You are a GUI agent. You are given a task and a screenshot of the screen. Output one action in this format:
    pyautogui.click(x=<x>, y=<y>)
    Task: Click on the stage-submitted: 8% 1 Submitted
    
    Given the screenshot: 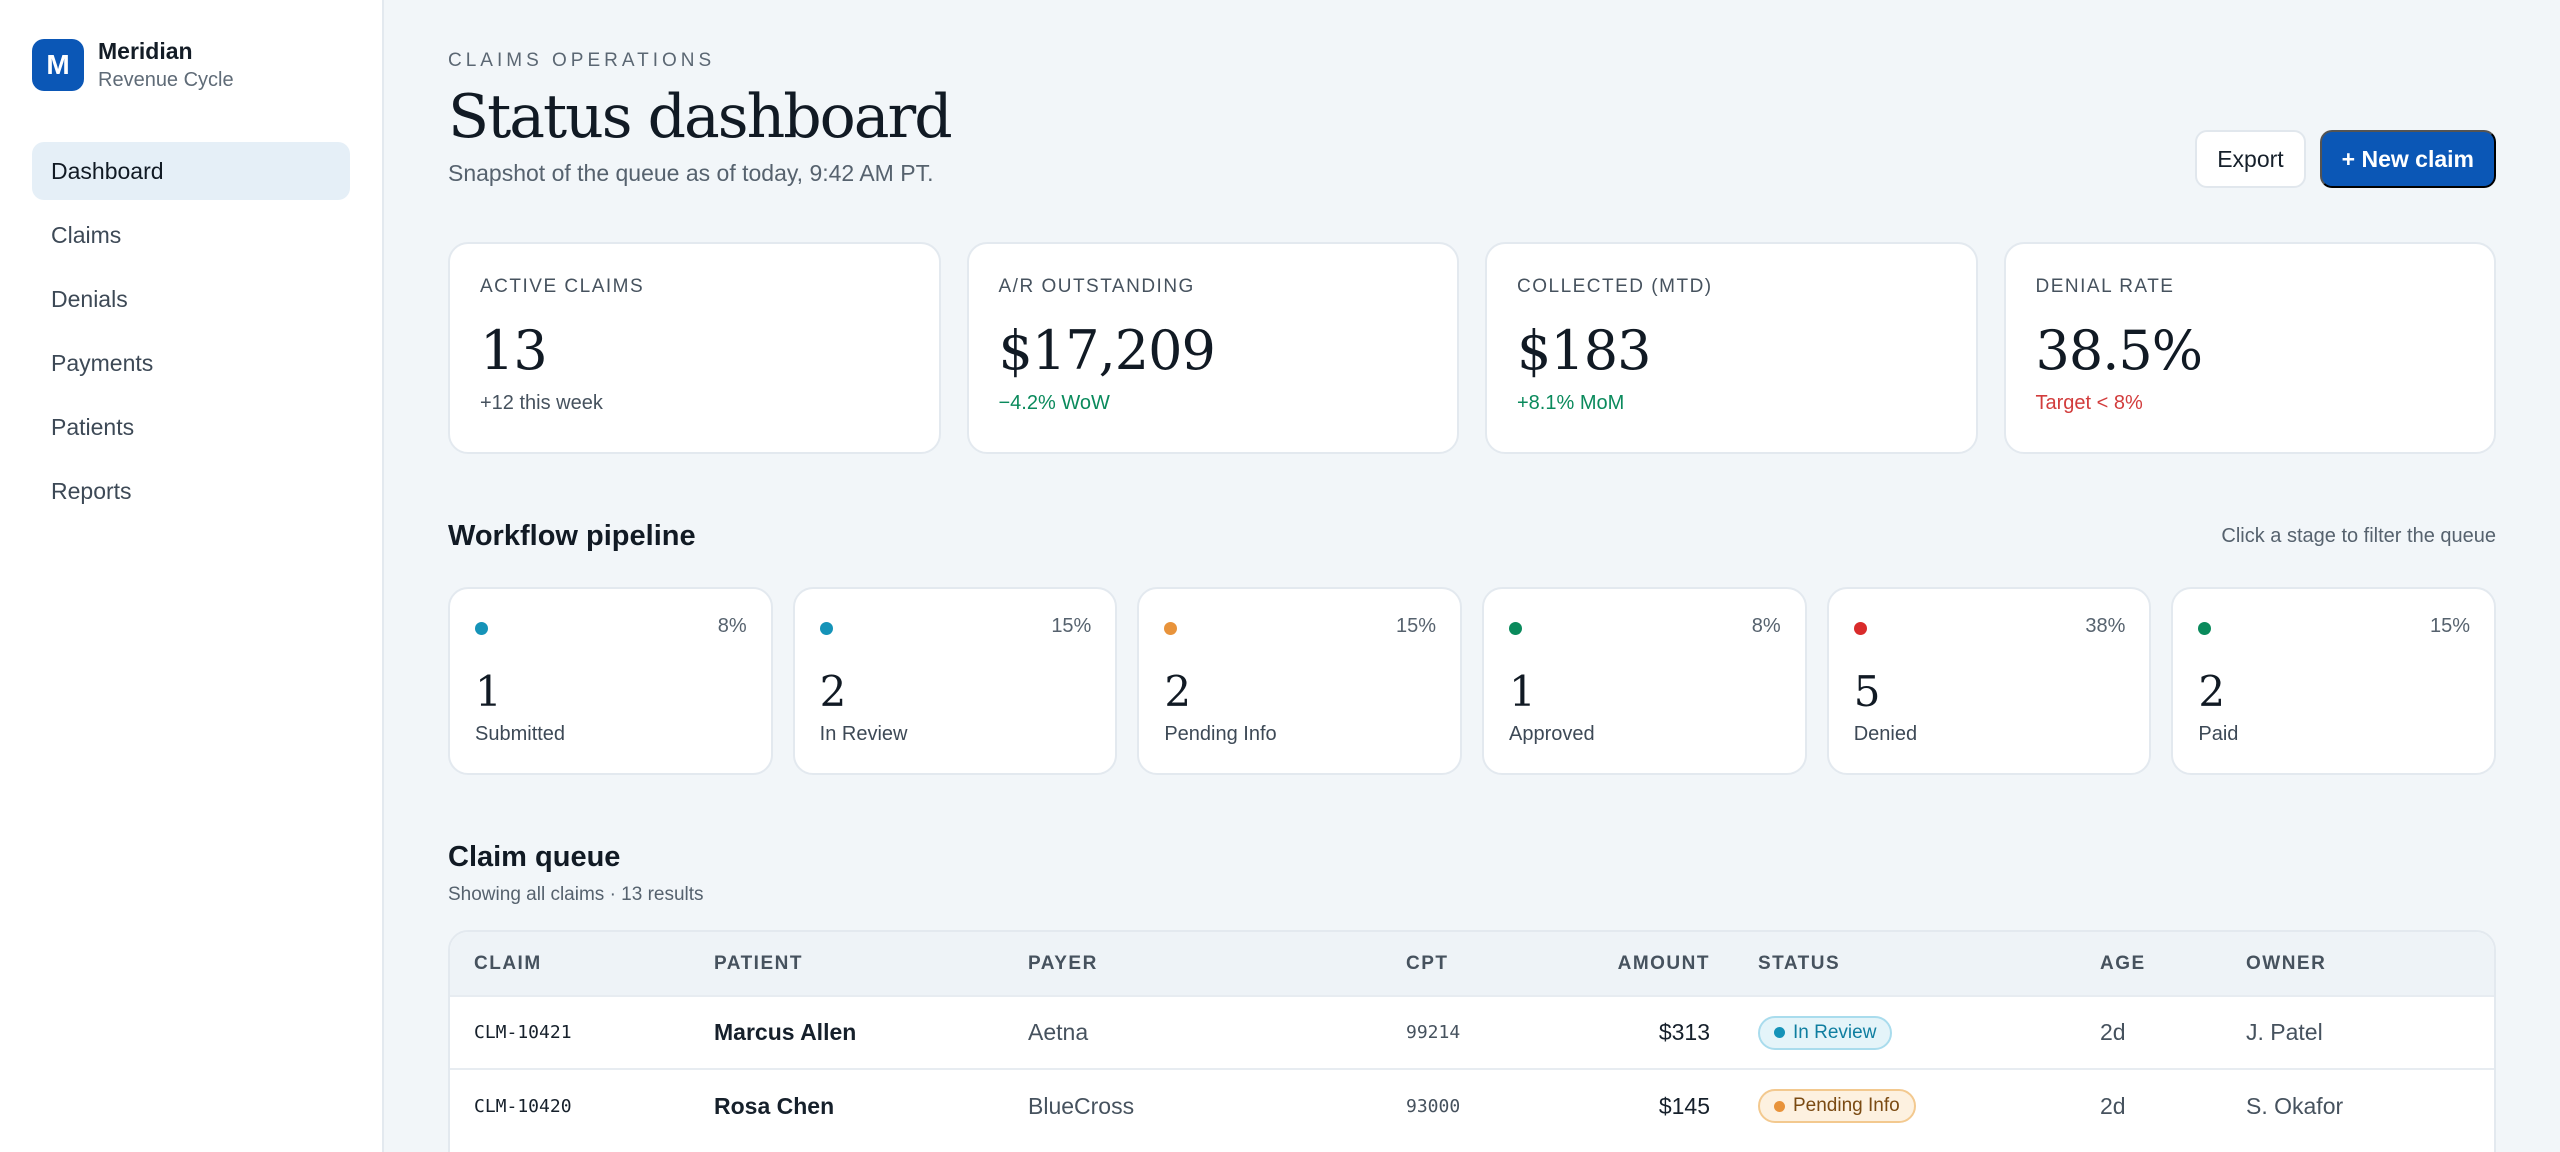 What is the action you would take?
    pyautogui.click(x=610, y=681)
    